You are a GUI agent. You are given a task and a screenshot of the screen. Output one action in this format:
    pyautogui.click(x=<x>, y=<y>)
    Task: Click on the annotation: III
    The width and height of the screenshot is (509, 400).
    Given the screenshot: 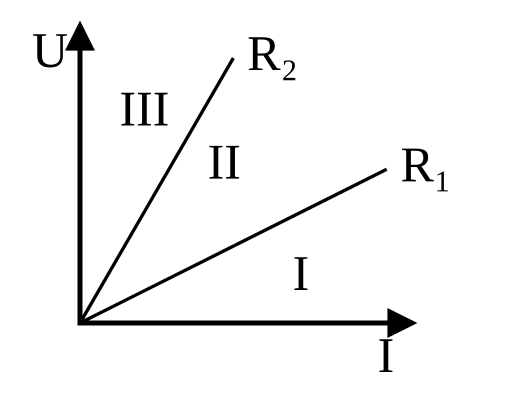 What is the action you would take?
    pyautogui.click(x=144, y=109)
    